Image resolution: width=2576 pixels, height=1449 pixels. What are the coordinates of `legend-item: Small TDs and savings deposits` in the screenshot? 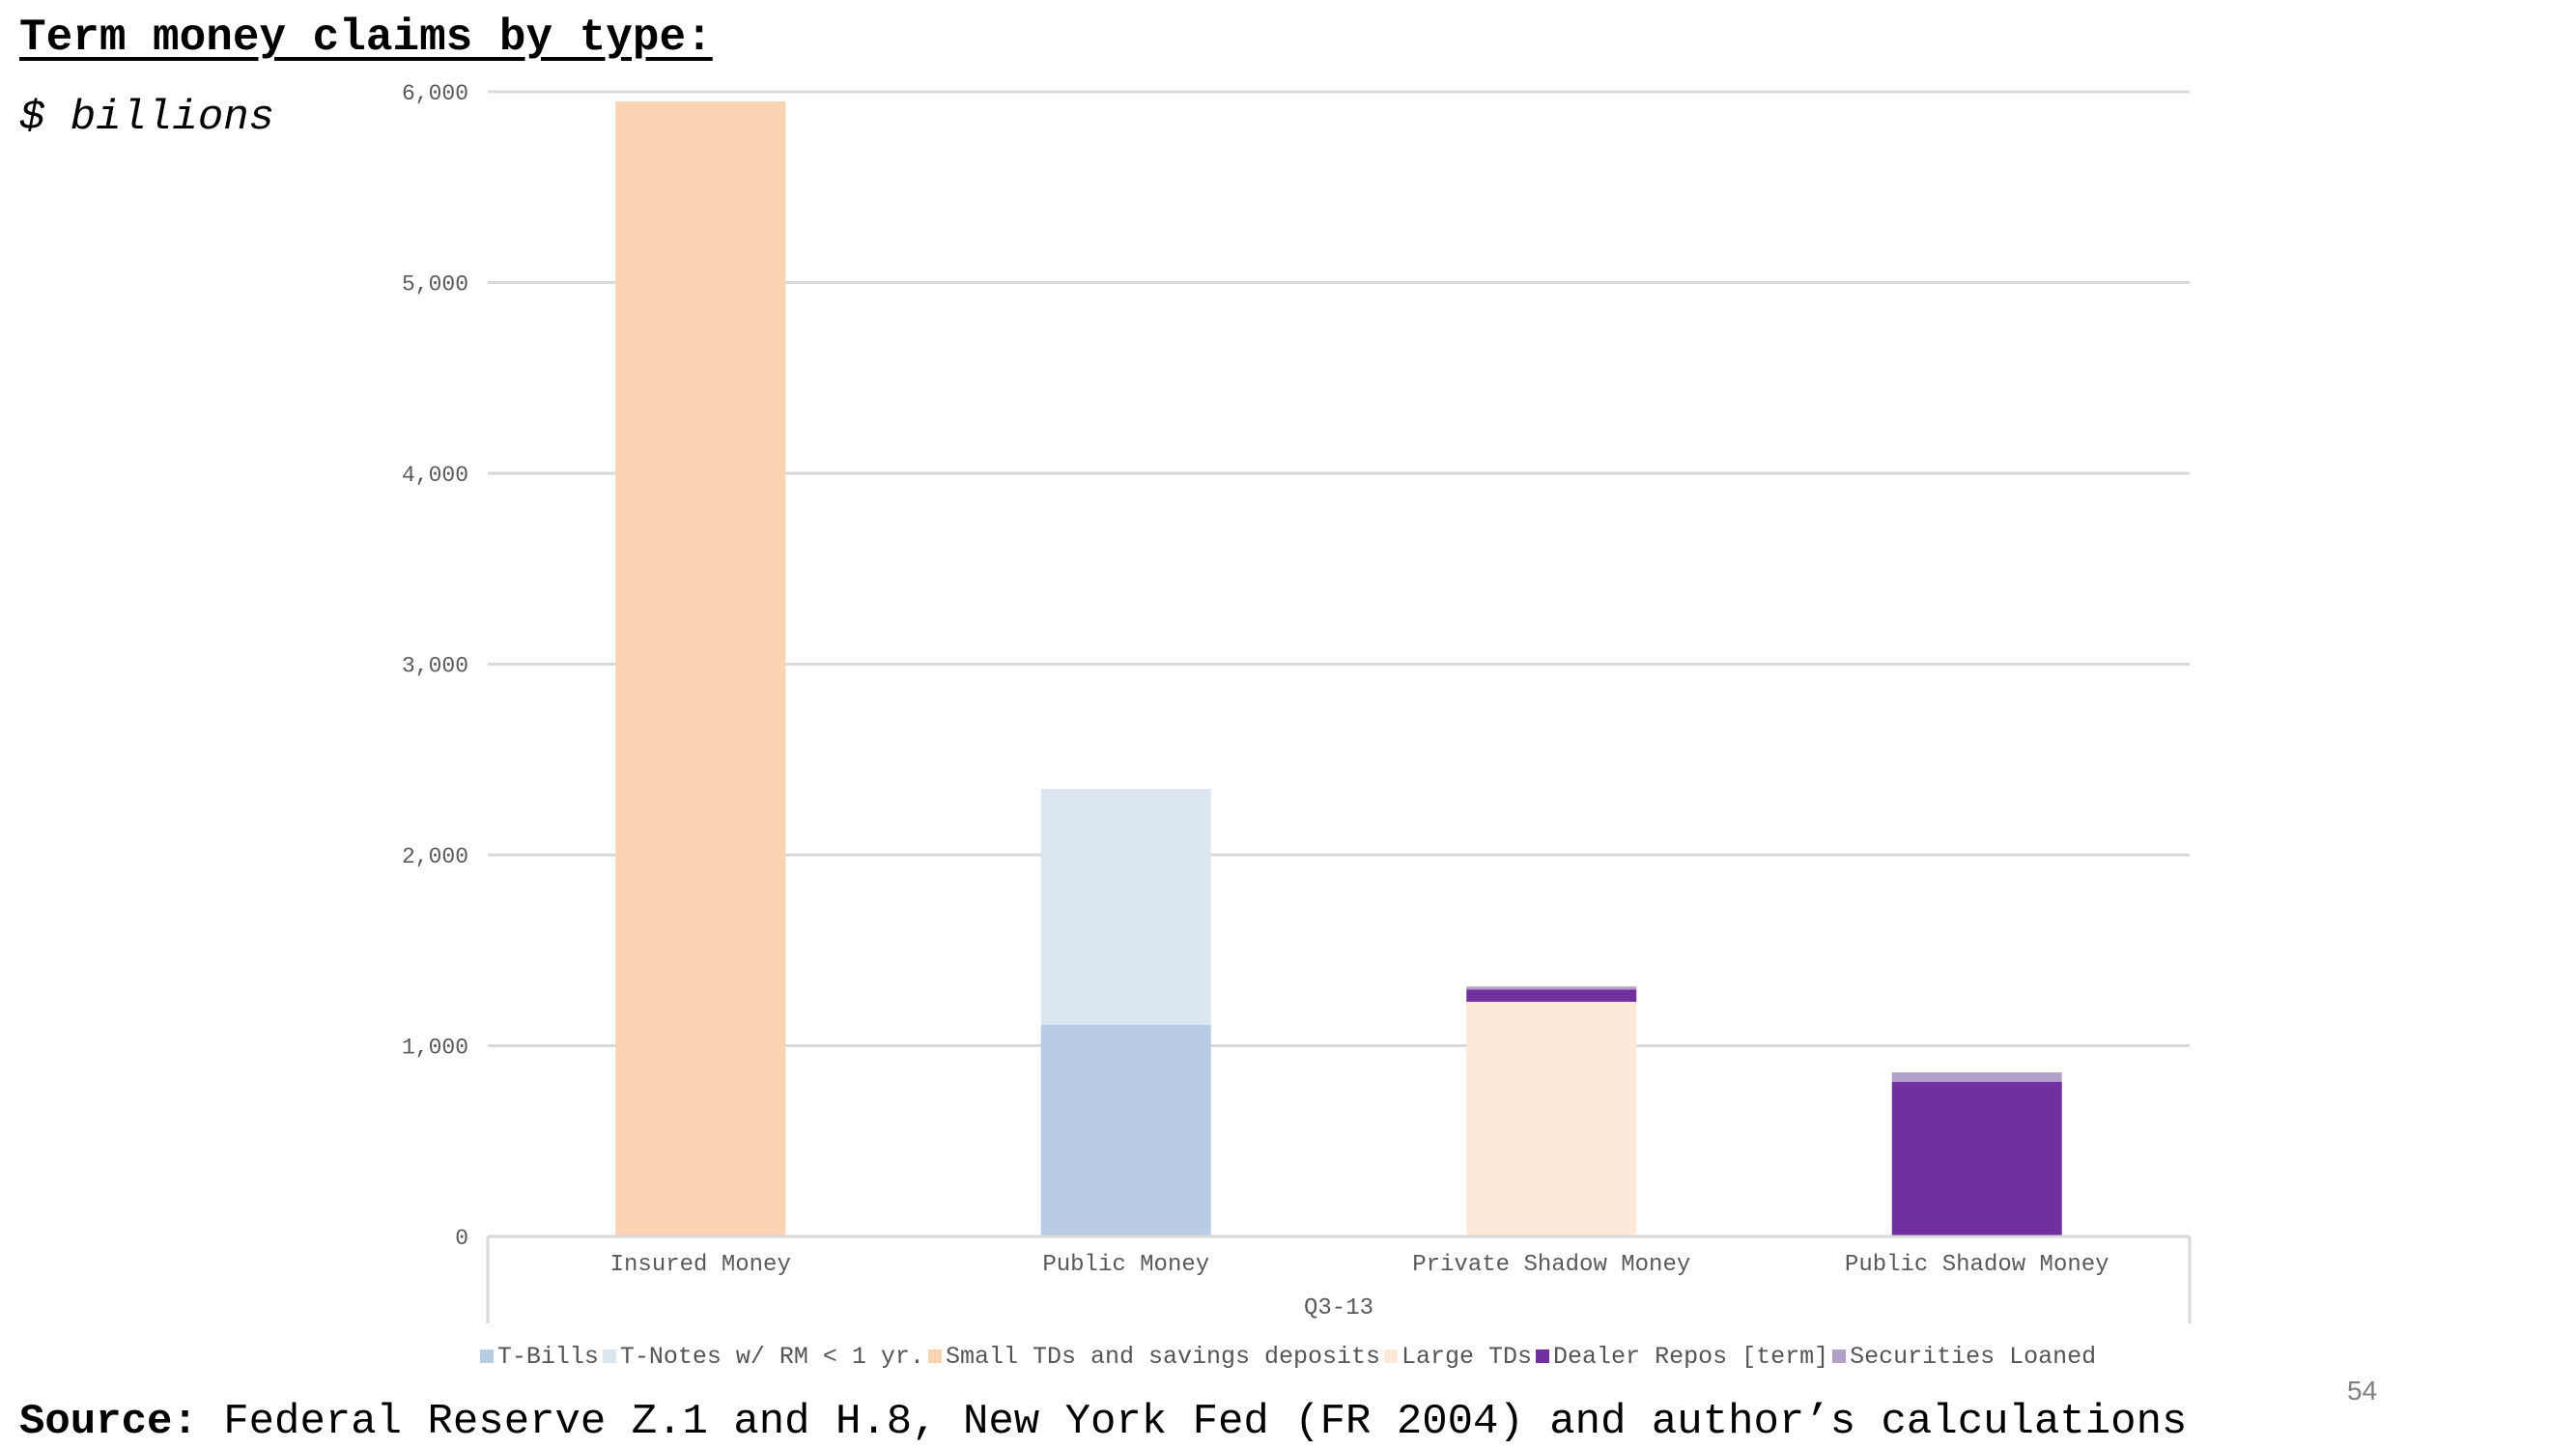 It's located at (1154, 1356).